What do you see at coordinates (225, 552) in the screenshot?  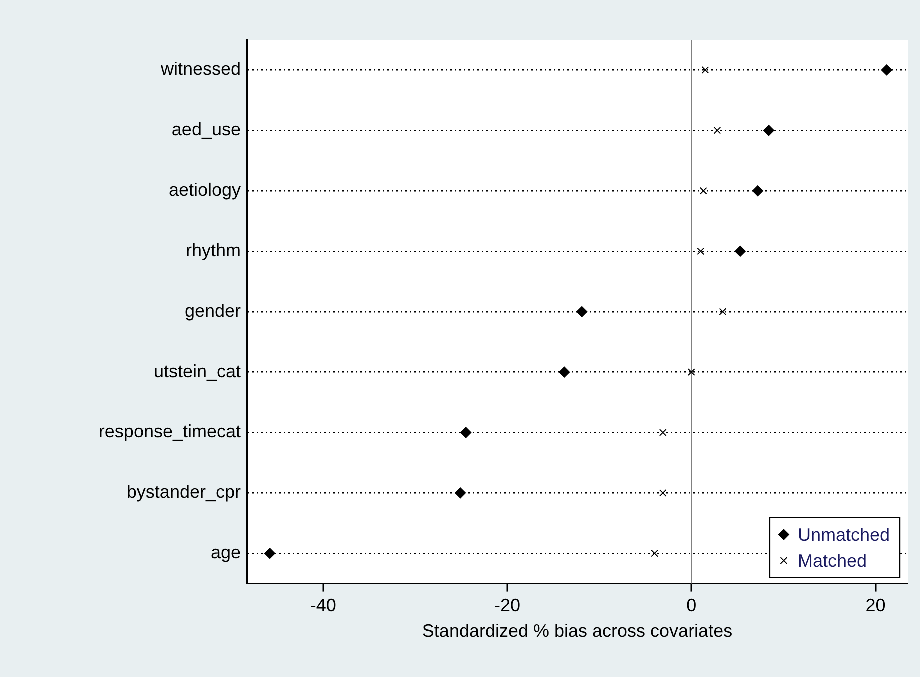 I see `y-tick-label: age` at bounding box center [225, 552].